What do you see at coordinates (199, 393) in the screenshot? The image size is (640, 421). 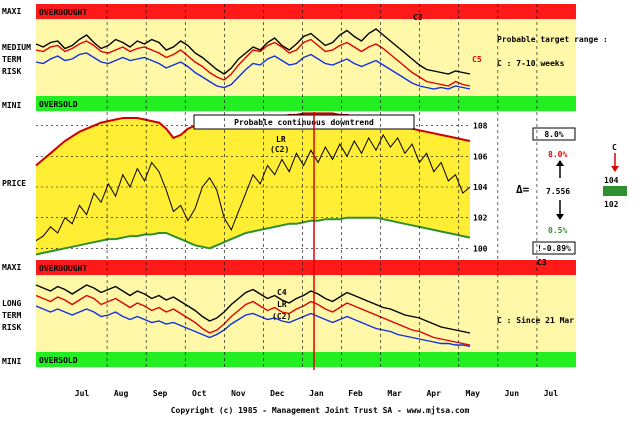 I see `month-label: Oct` at bounding box center [199, 393].